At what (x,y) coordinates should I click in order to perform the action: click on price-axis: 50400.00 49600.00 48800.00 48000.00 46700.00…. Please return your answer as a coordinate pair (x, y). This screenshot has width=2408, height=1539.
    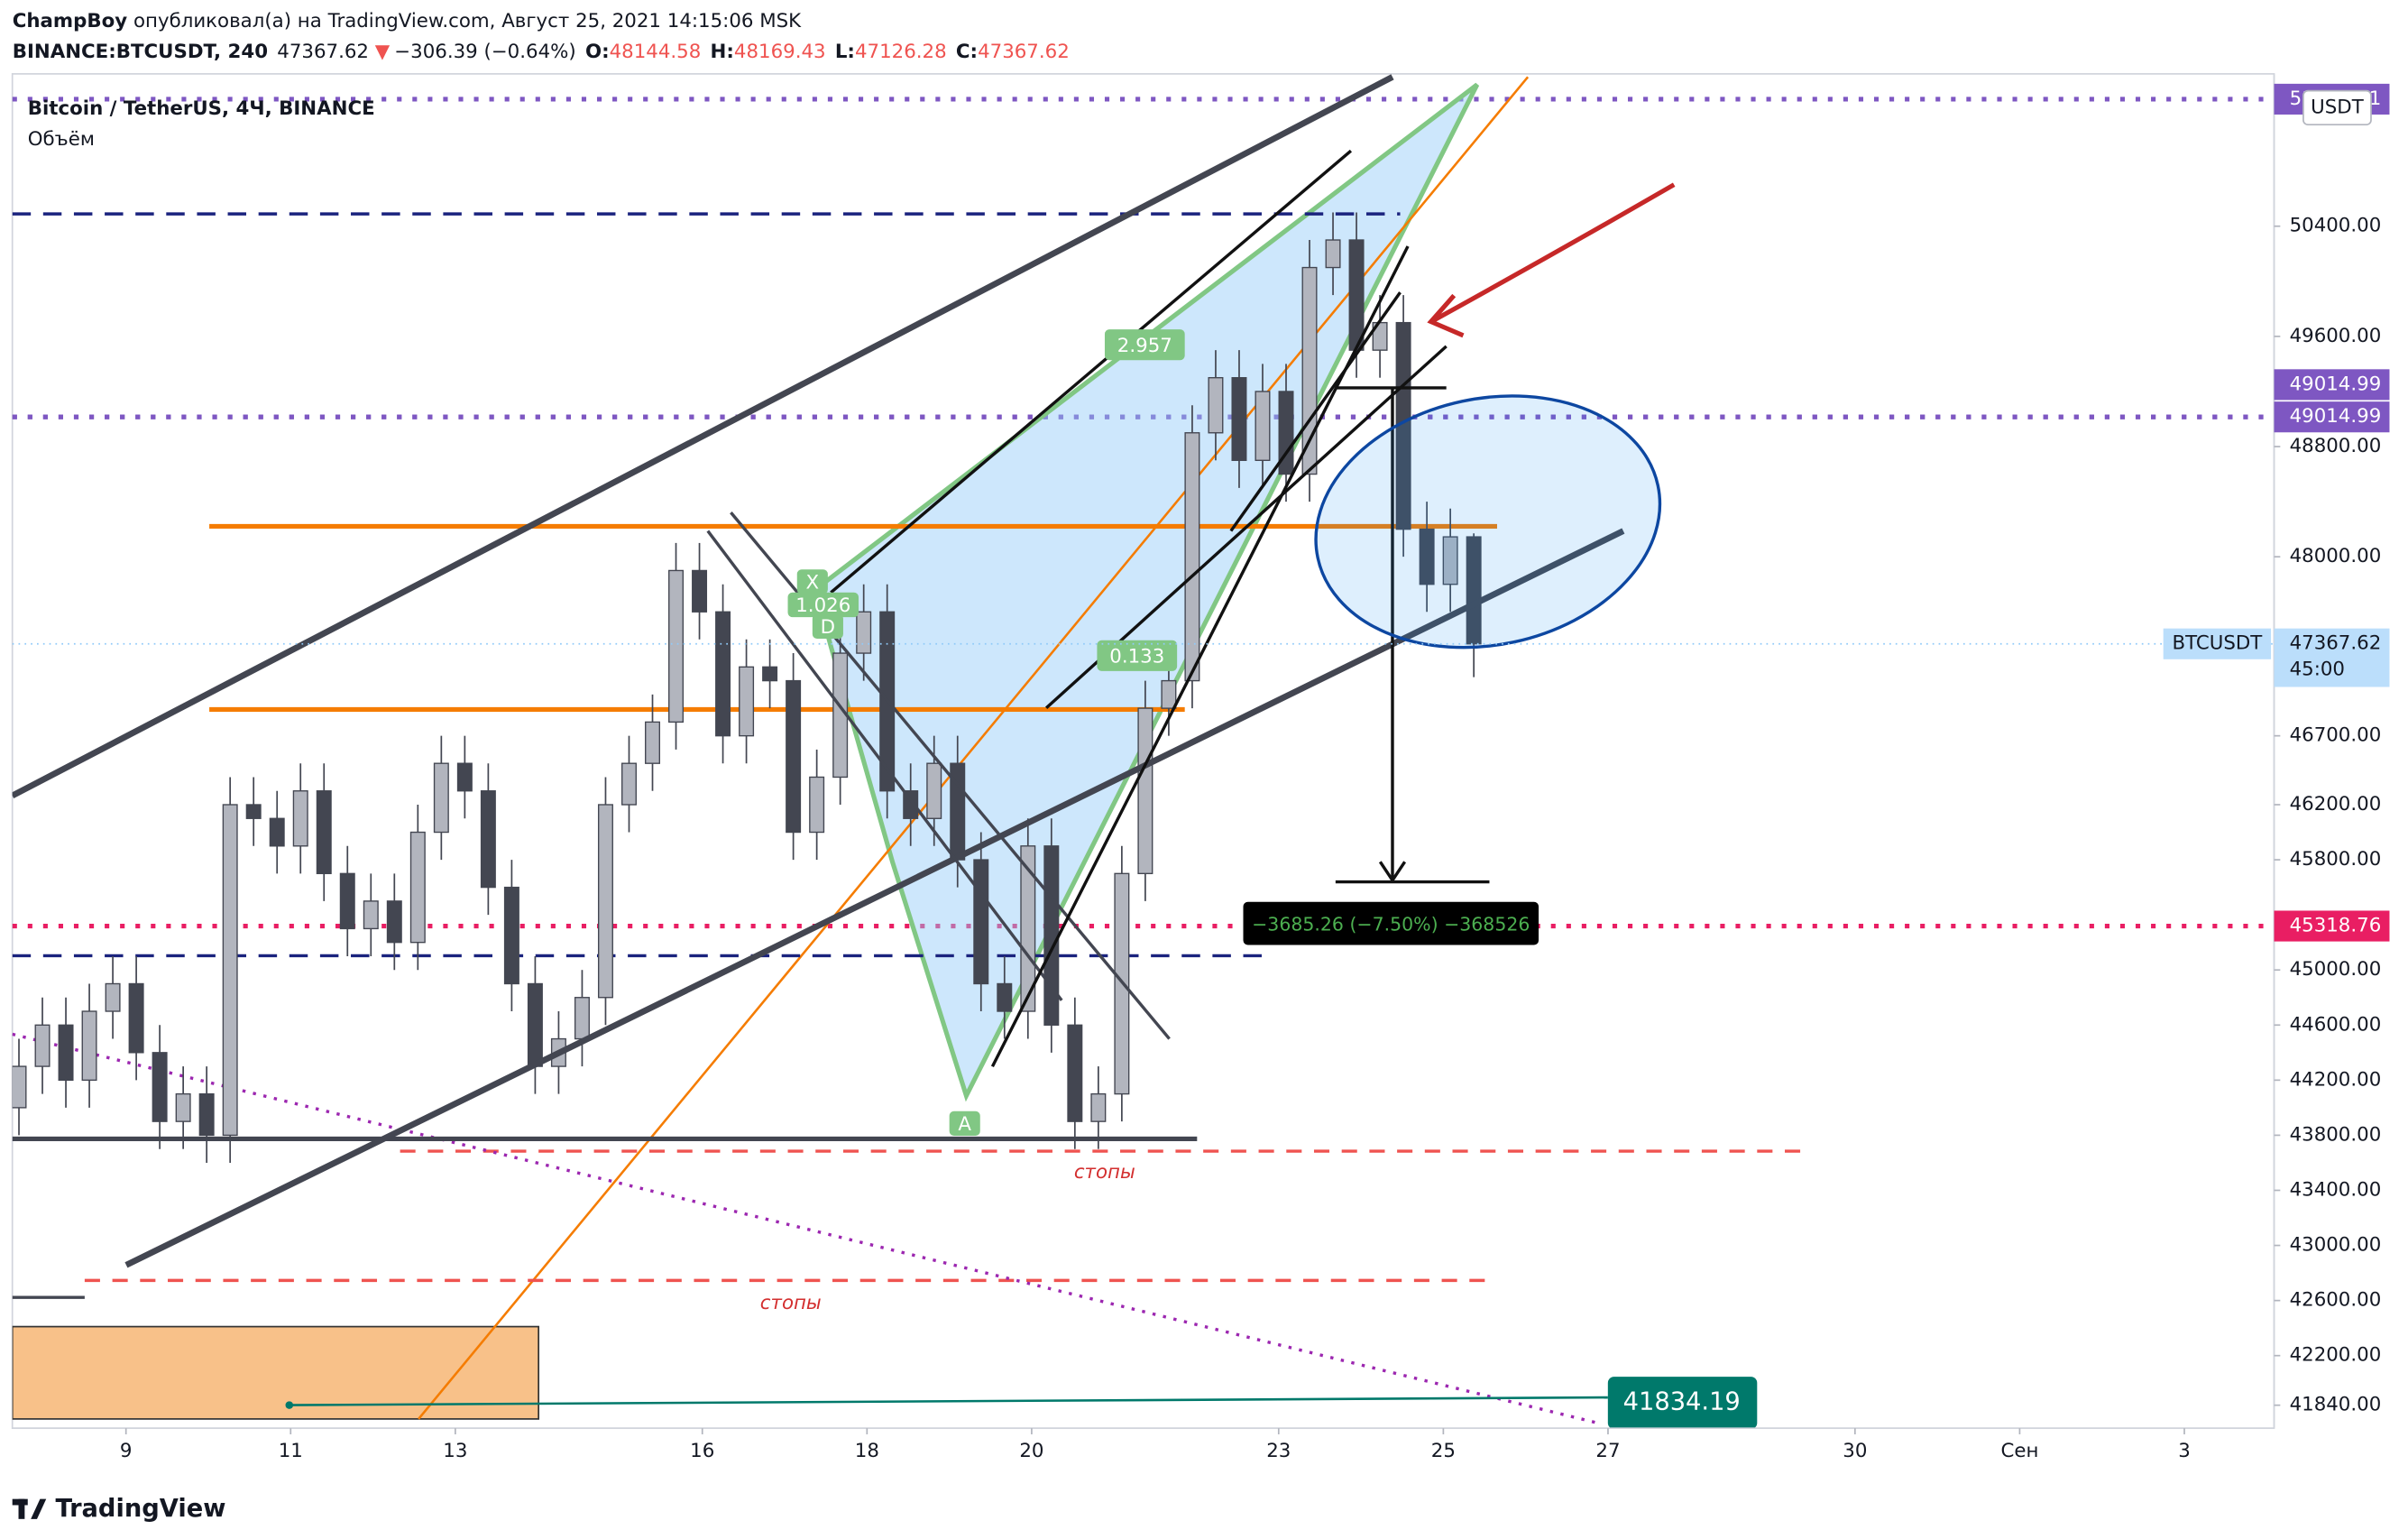
    Looking at the image, I should click on (2328, 815).